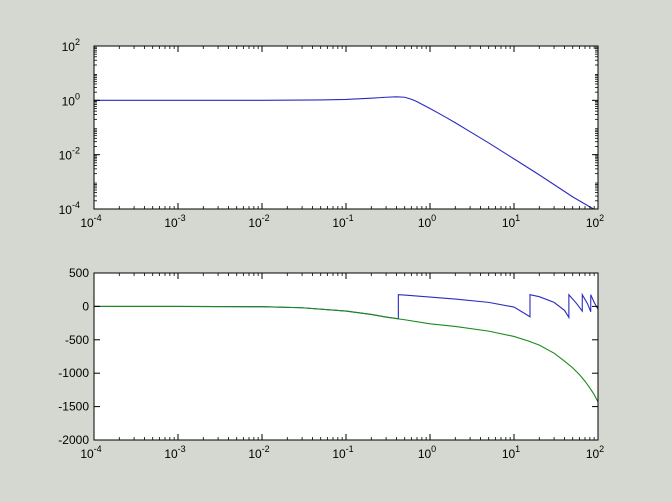 This screenshot has height=502, width=672. What do you see at coordinates (73, 440) in the screenshot?
I see `y-tick-label: -2000` at bounding box center [73, 440].